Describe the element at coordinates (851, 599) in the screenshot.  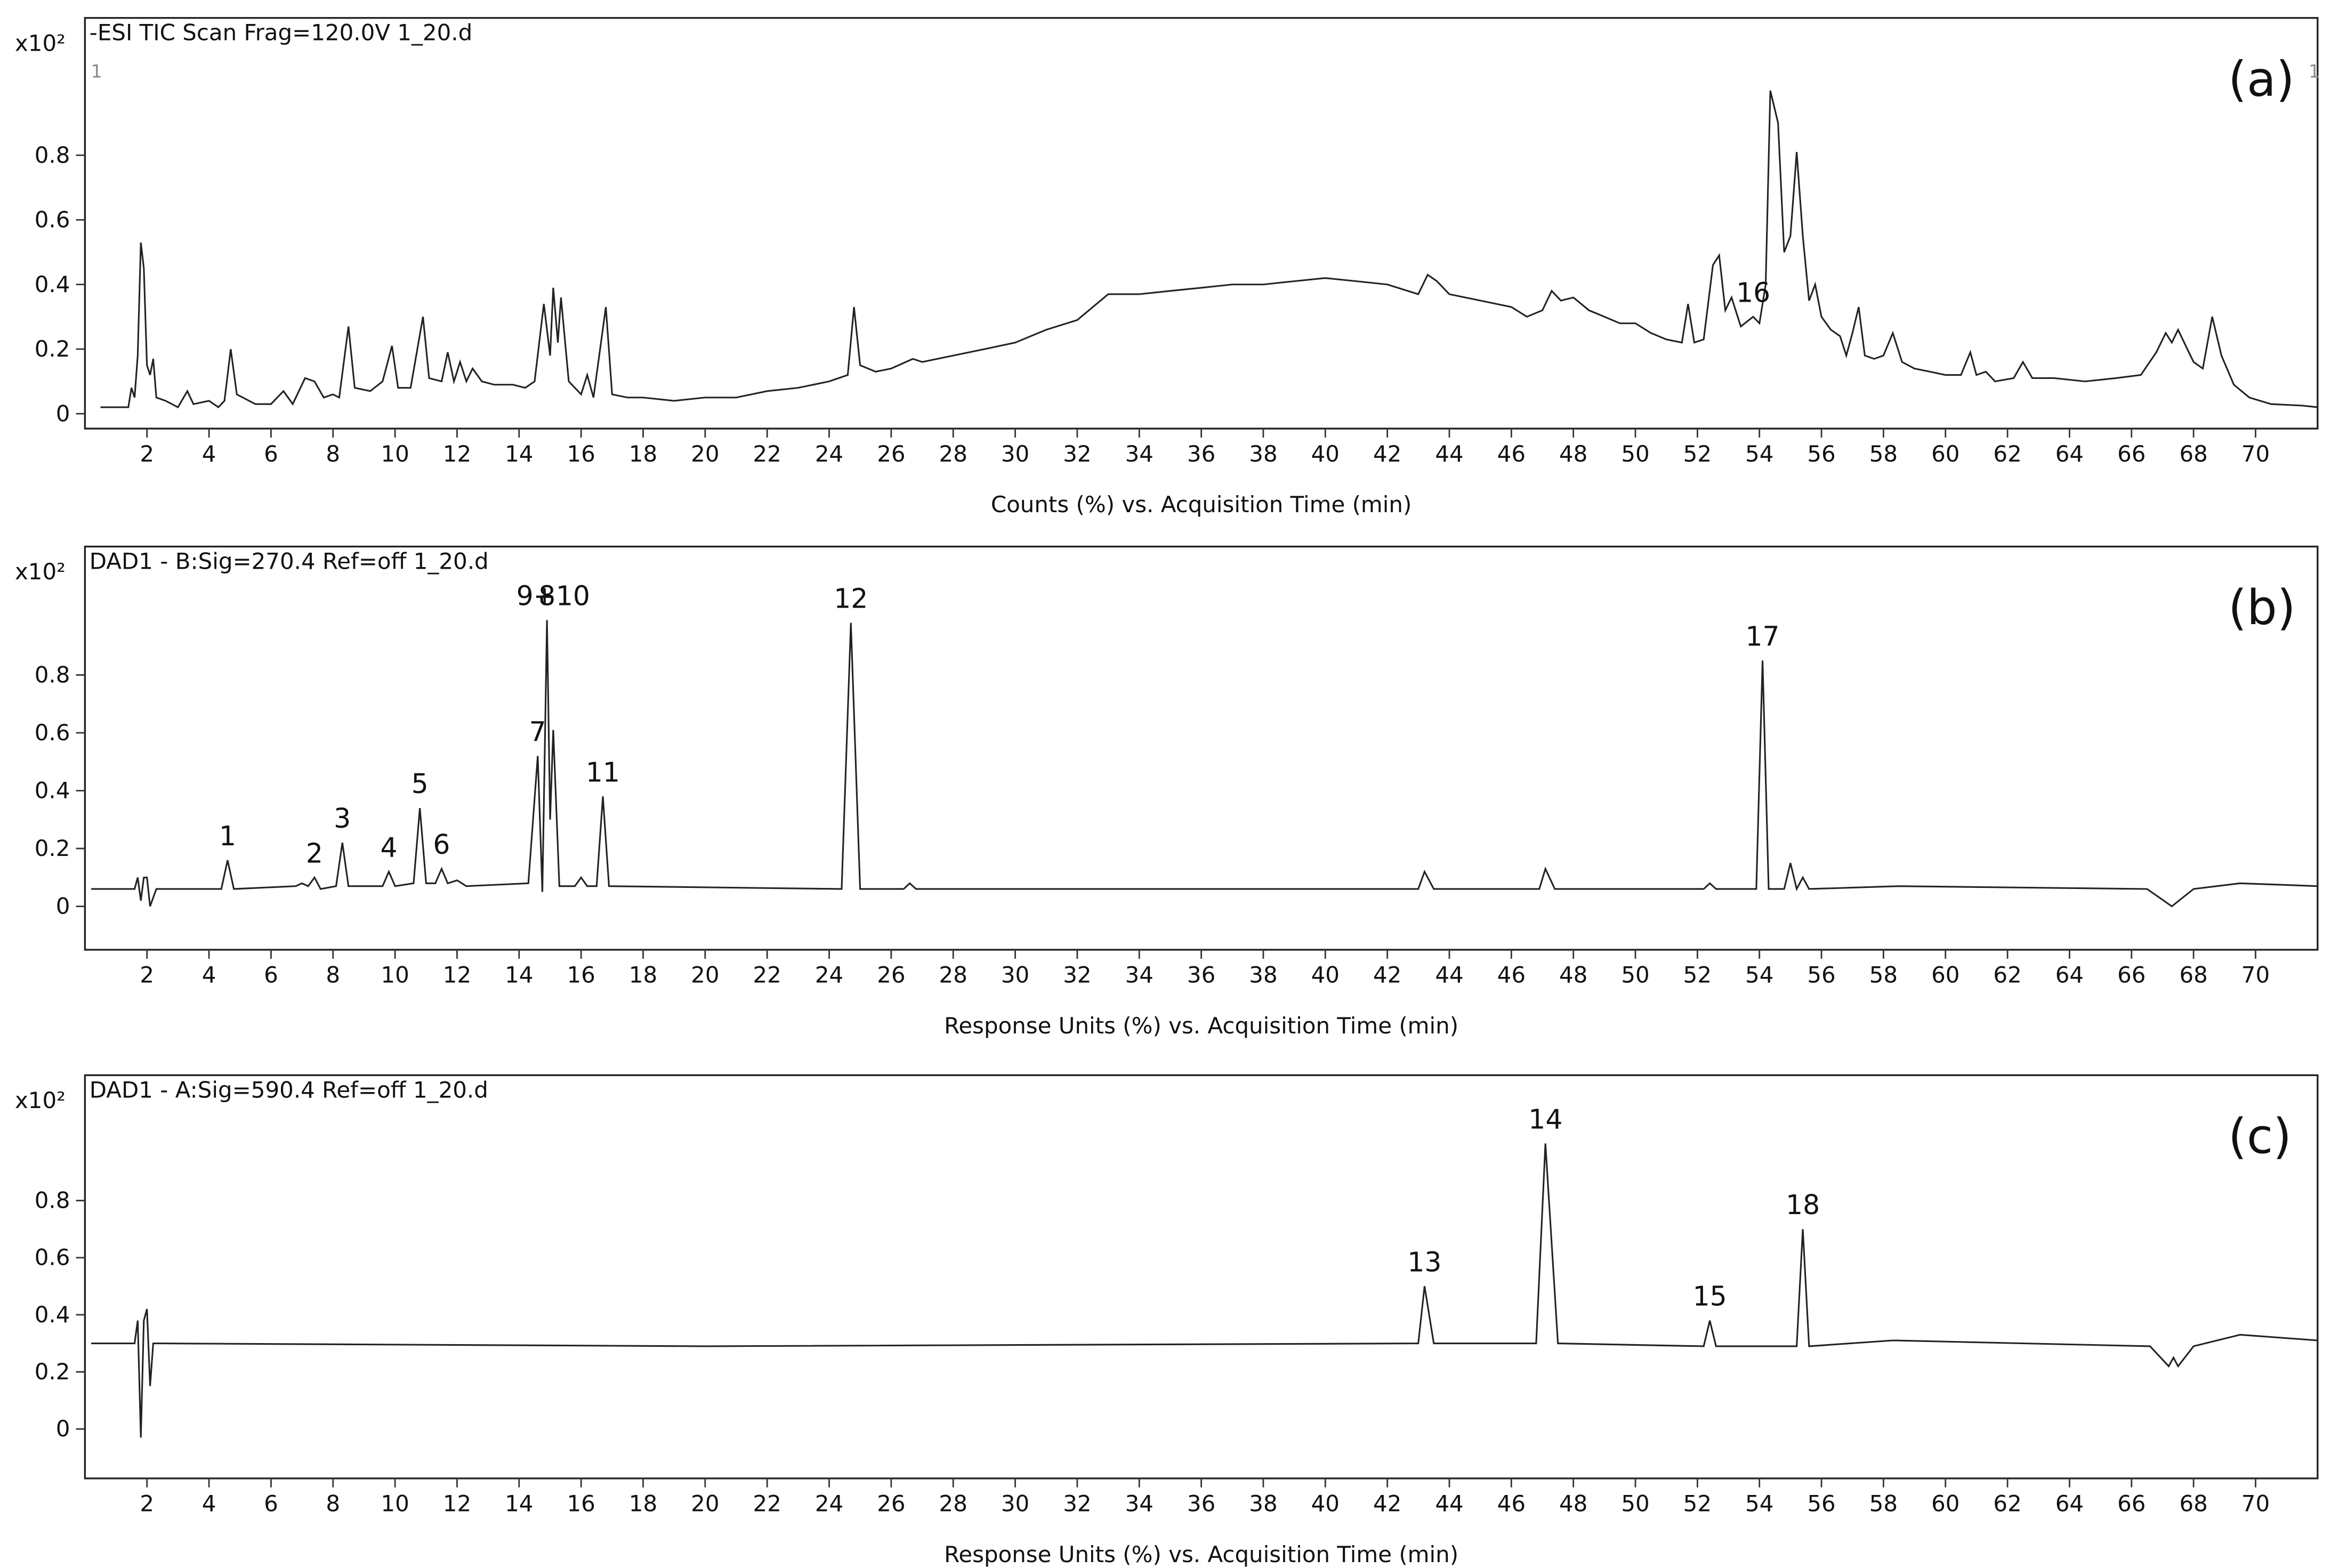
I see `peak-label: 12` at that location.